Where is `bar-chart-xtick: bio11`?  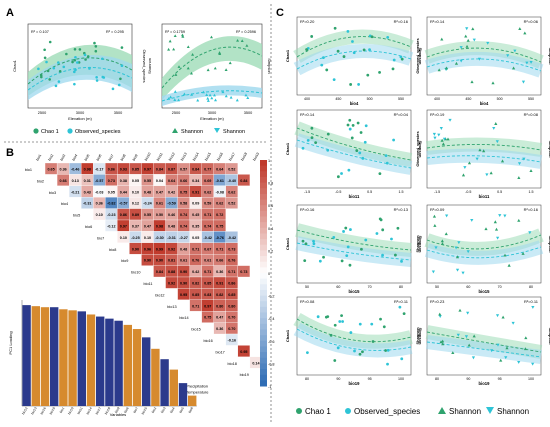
bar-chart-xtick: bio11 is located at coordinates (79, 410).